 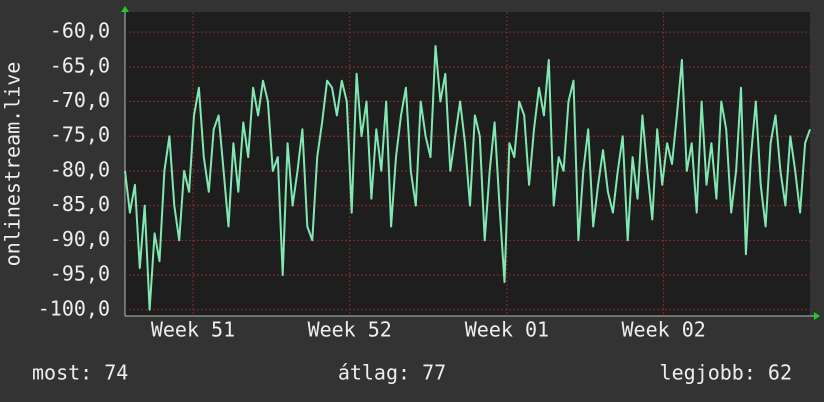 I want to click on y-tick-label: -70,0, so click(x=80, y=100).